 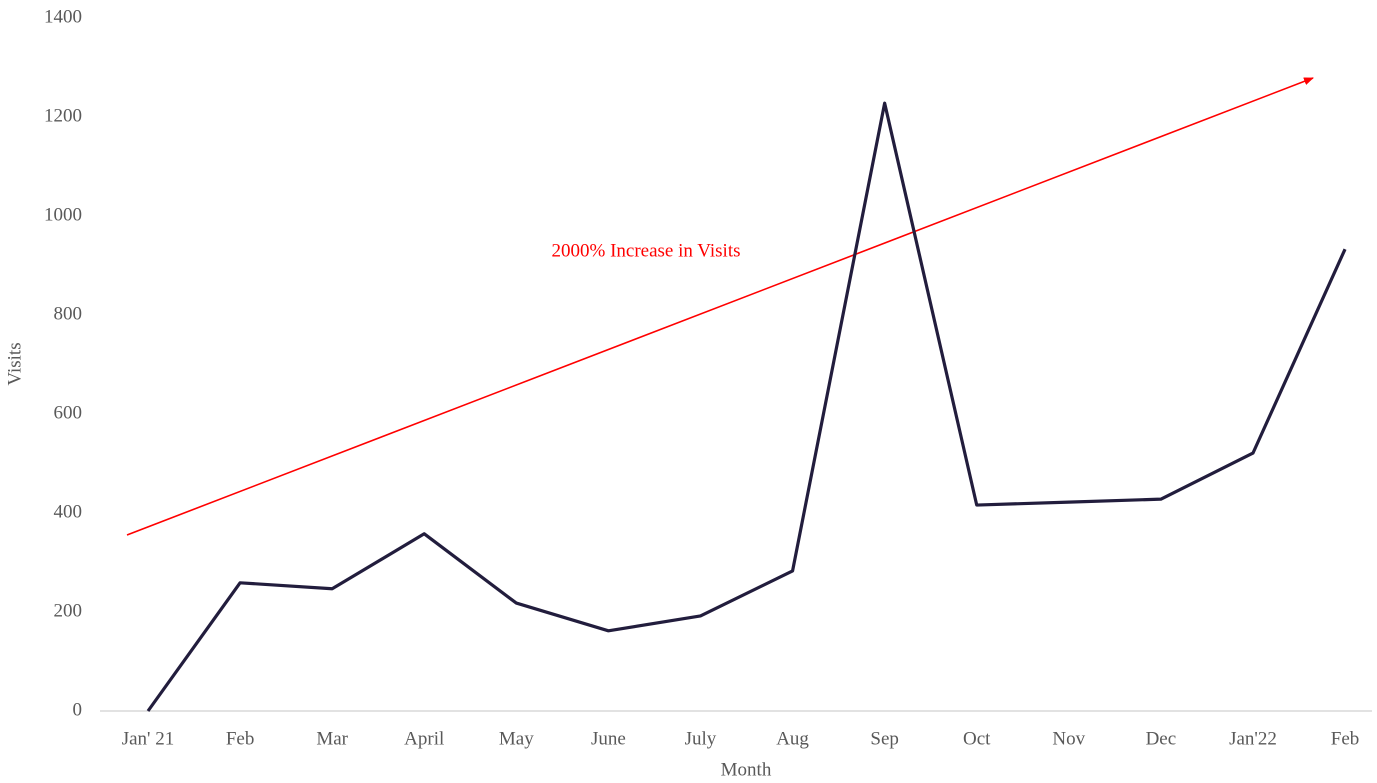 I want to click on x-tick-label: May, so click(x=516, y=738).